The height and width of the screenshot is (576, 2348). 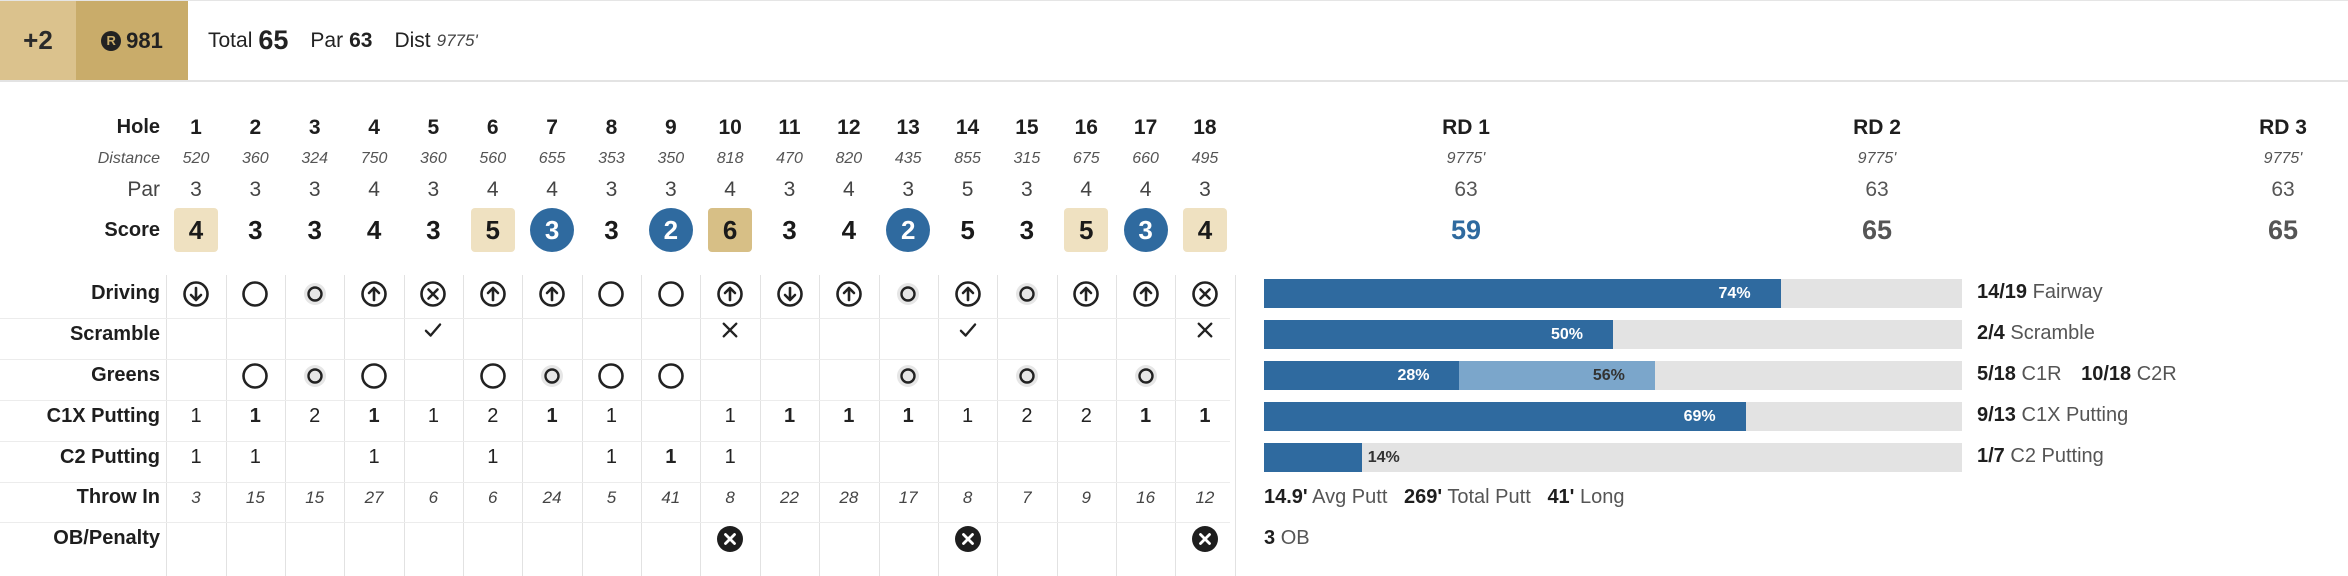 I want to click on stat-bar-percent: 28%, so click(x=1413, y=375).